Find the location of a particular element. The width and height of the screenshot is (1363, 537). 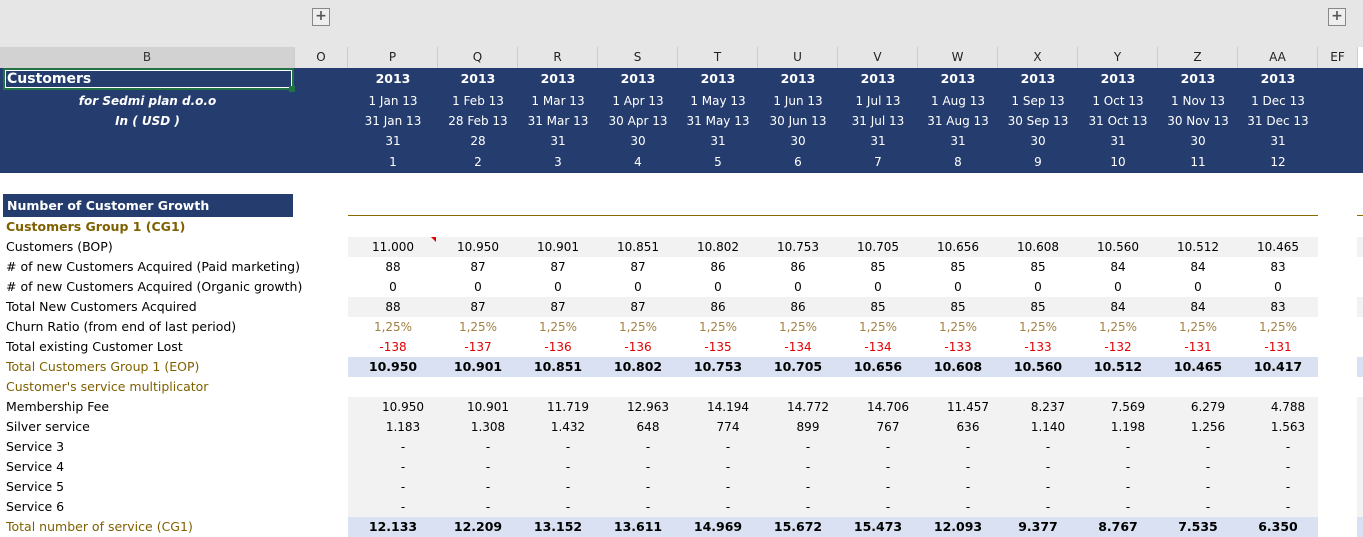

value-cell: 12.209 is located at coordinates (478, 526).